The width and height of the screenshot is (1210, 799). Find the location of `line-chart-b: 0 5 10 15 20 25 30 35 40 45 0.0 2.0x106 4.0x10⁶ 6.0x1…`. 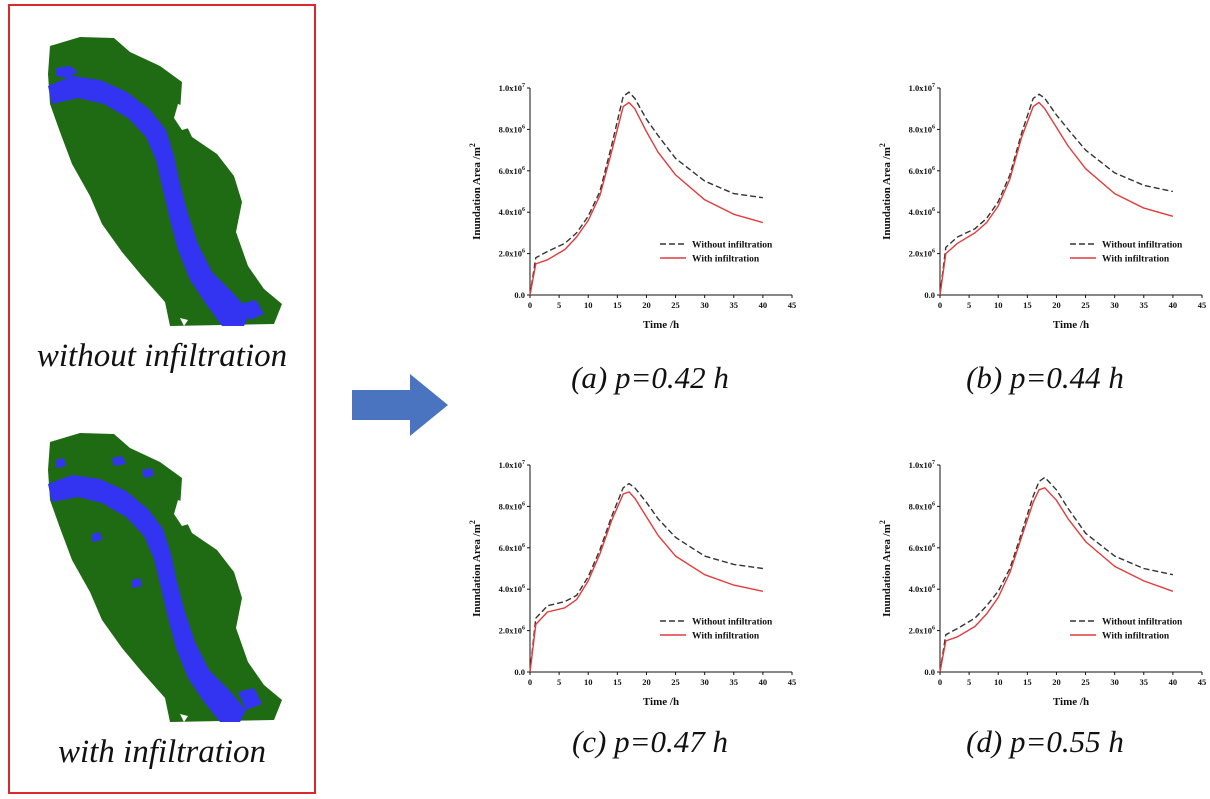

line-chart-b: 0 5 10 15 20 25 30 35 40 45 0.0 2.0x106 4.0x10⁶ 6.0x1… is located at coordinates (1042, 207).